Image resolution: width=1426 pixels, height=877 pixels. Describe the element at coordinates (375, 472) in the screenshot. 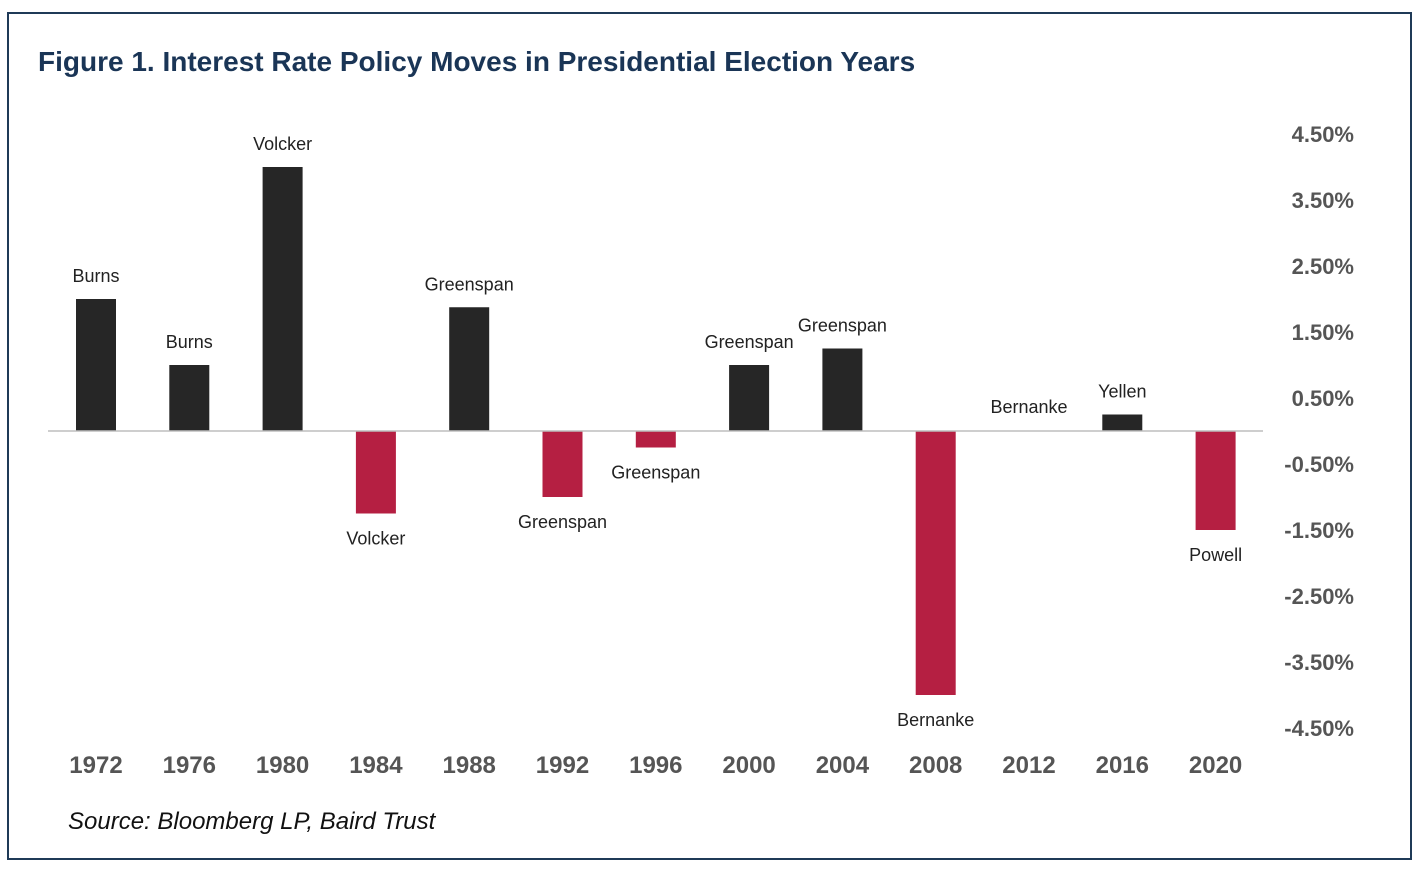

I see `bar-1984` at that location.